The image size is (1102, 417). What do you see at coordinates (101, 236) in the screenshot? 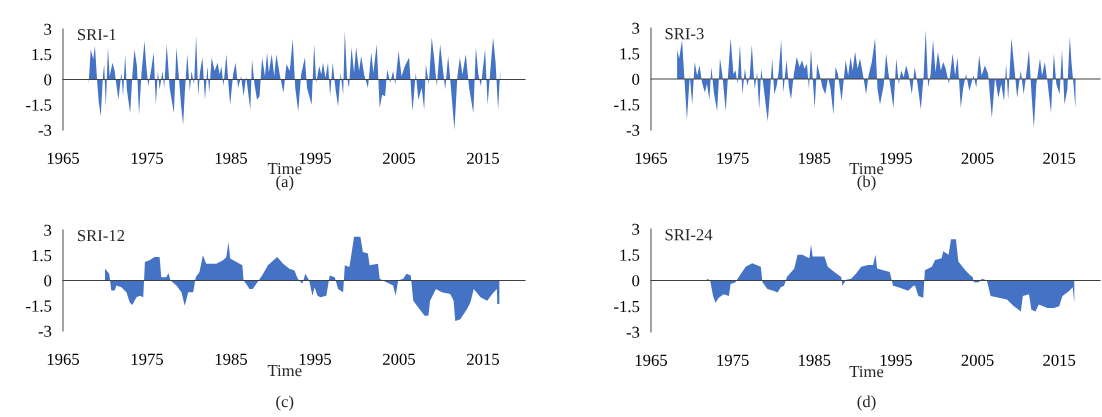
I see `chart-title: SRI-12` at bounding box center [101, 236].